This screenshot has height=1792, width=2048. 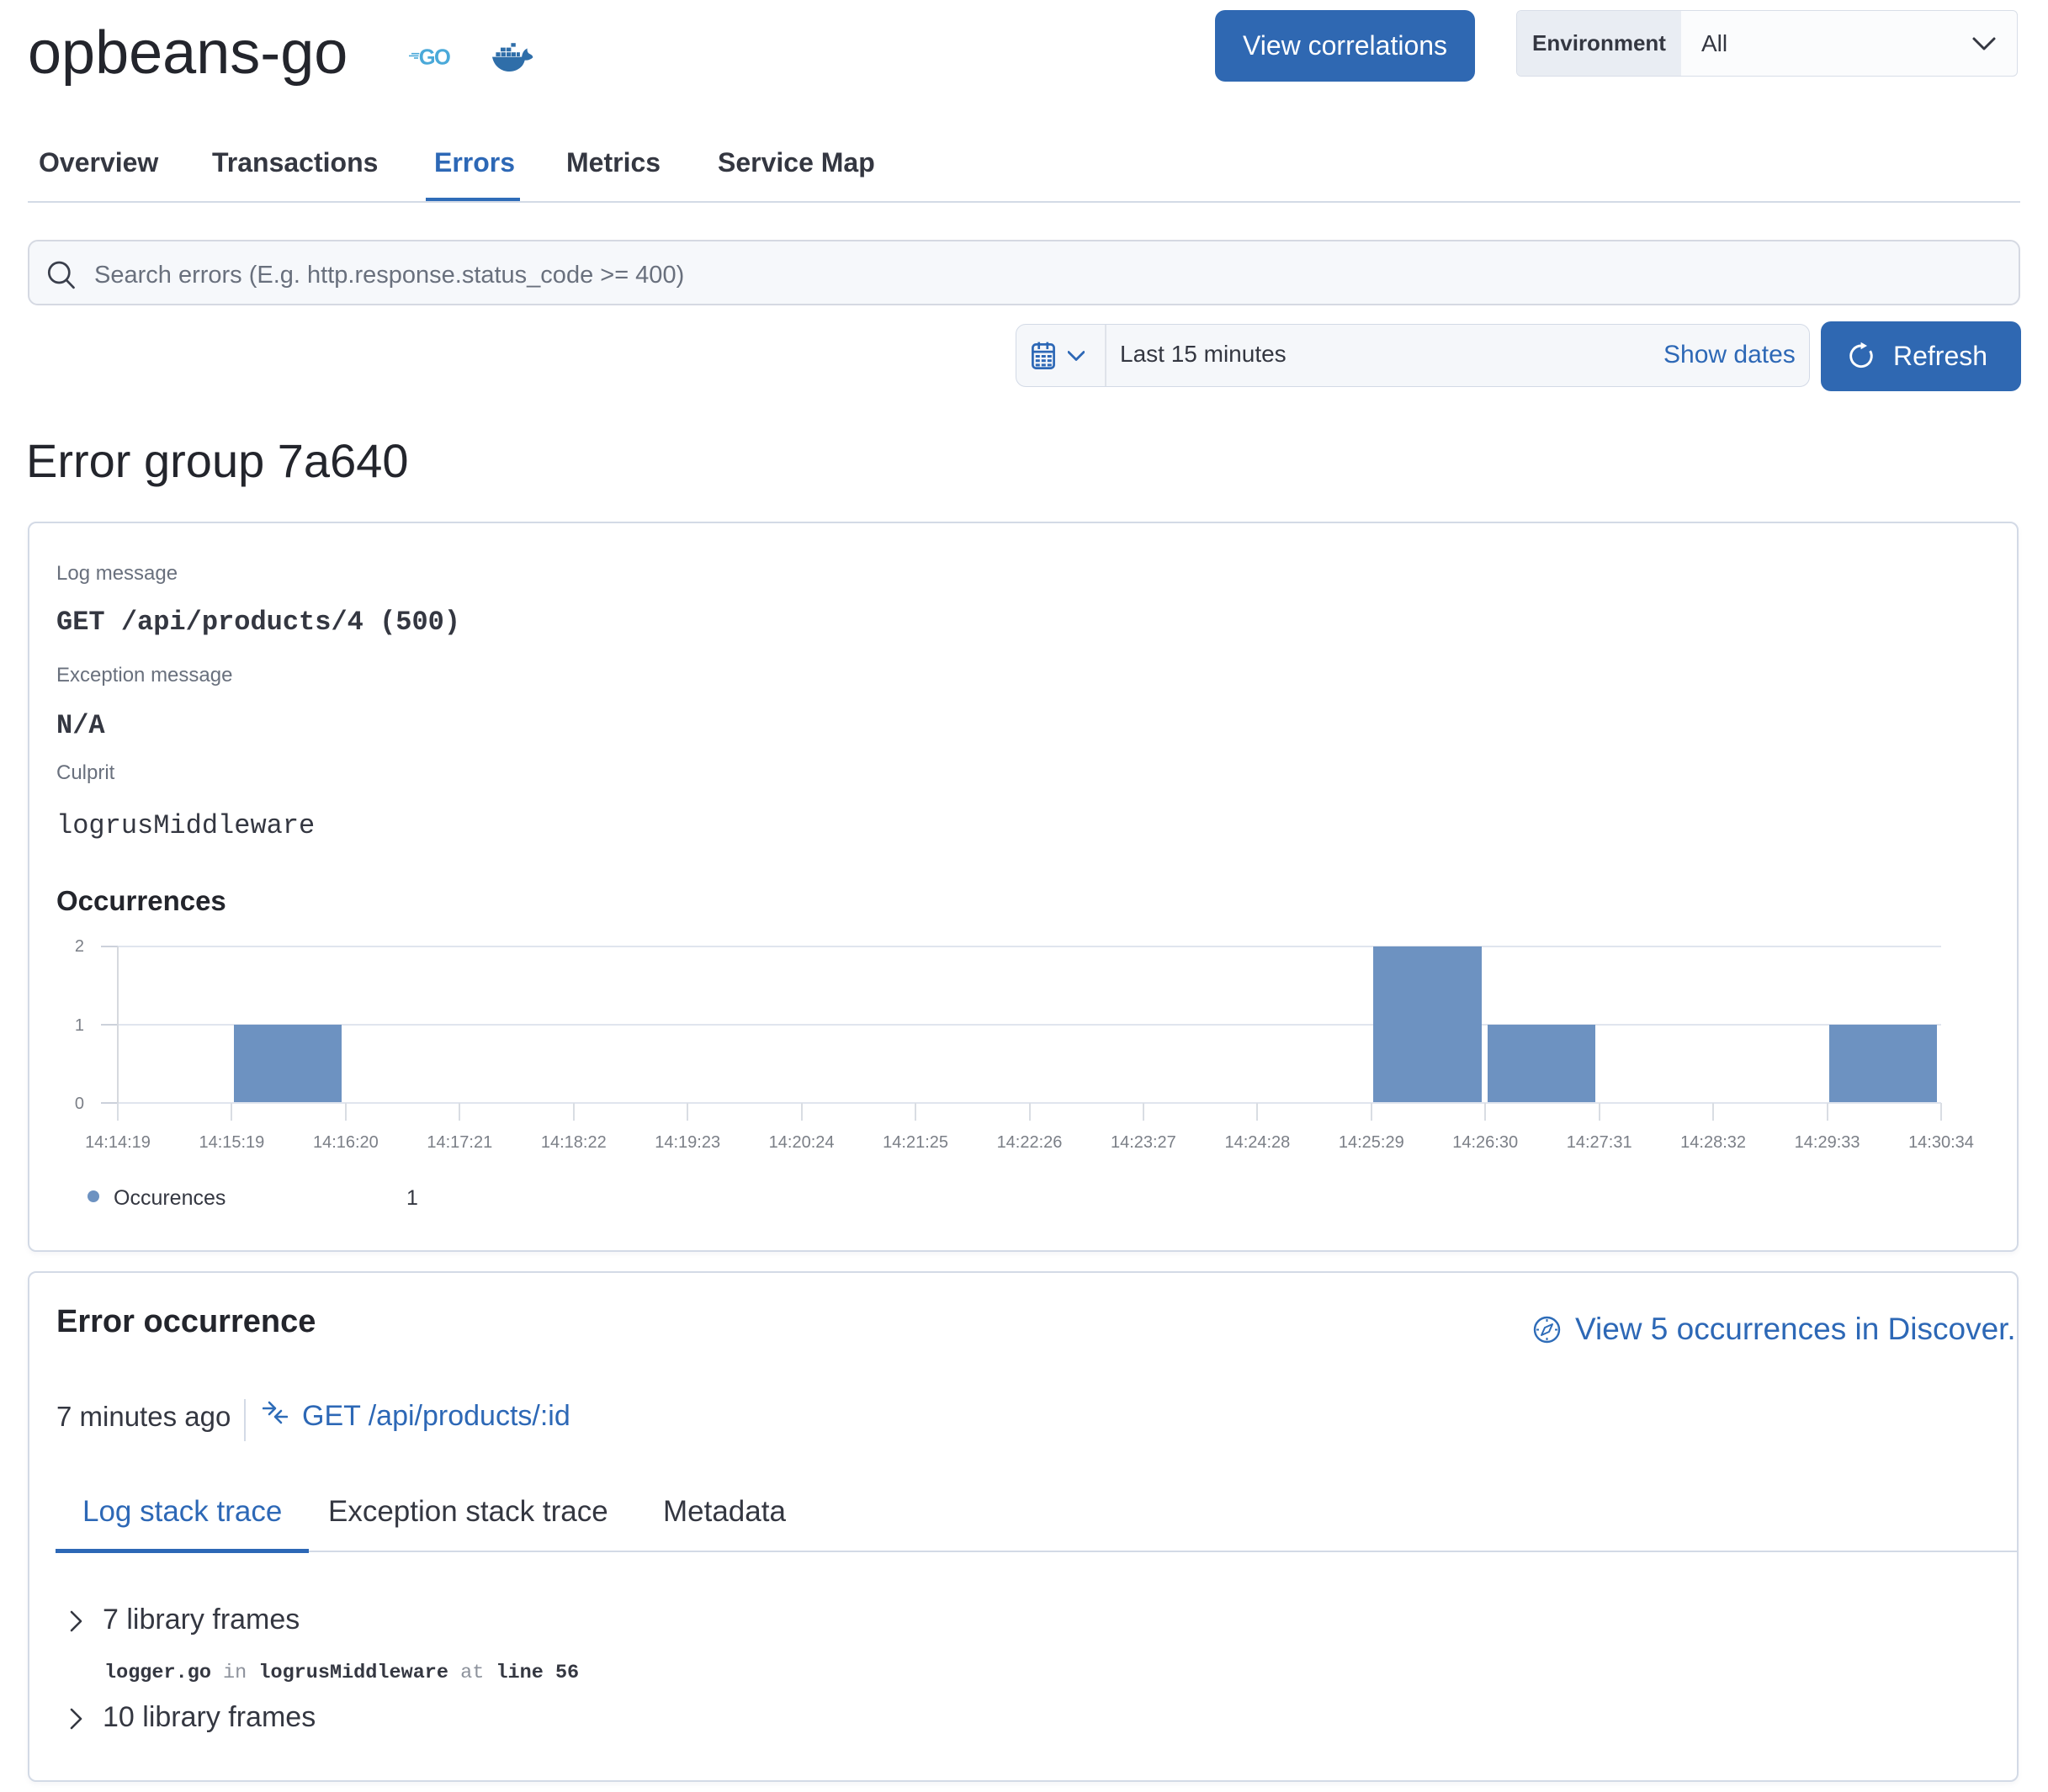 I want to click on svg-text: GO, so click(x=434, y=57).